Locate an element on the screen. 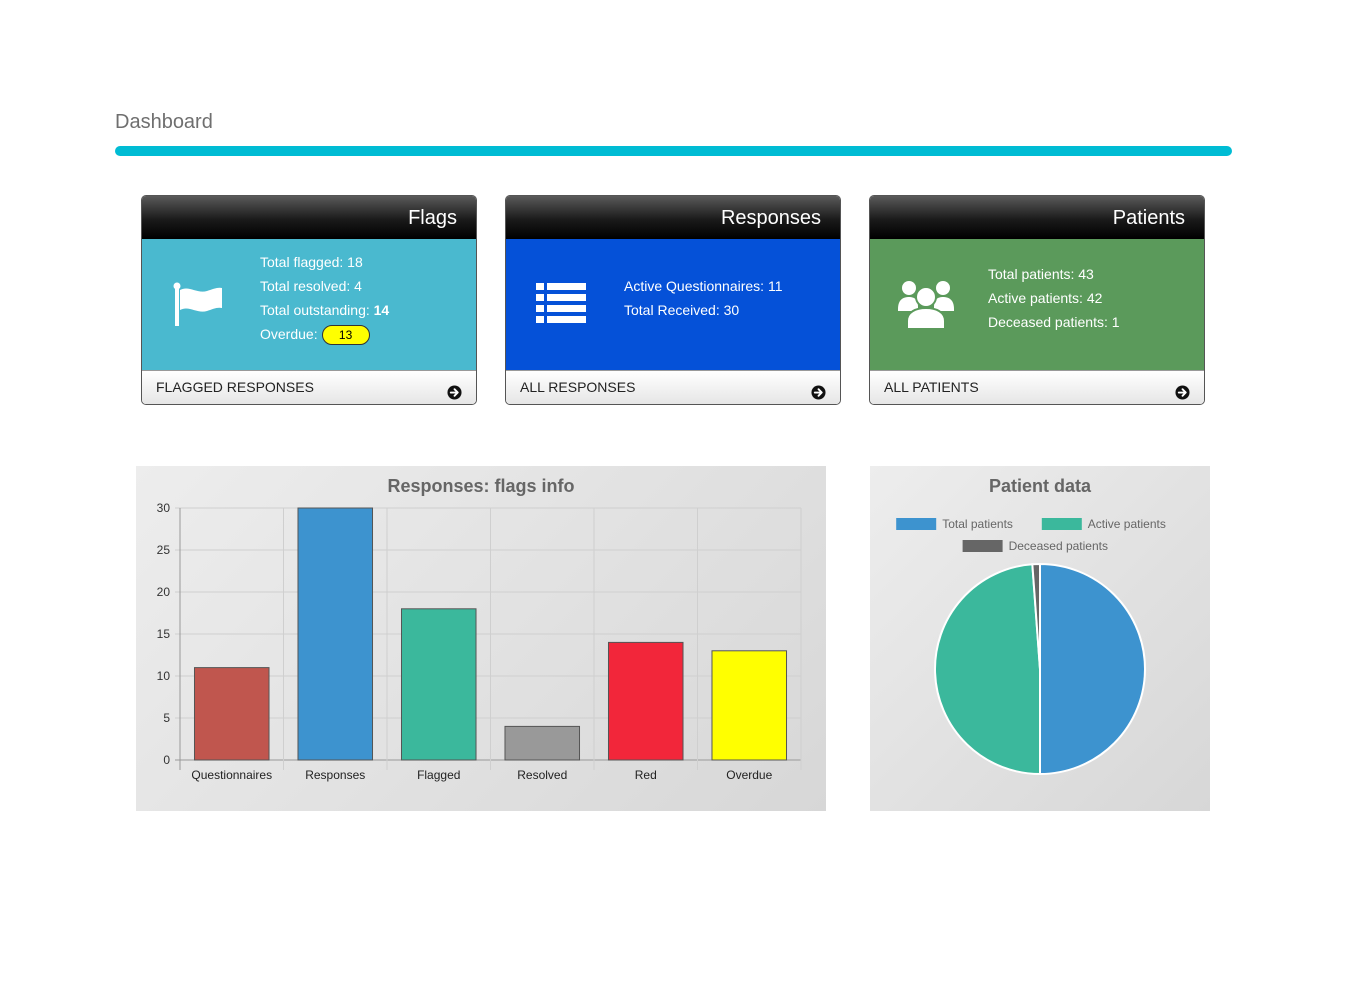 This screenshot has width=1364, height=1004. x-tick-label: Red is located at coordinates (646, 775).